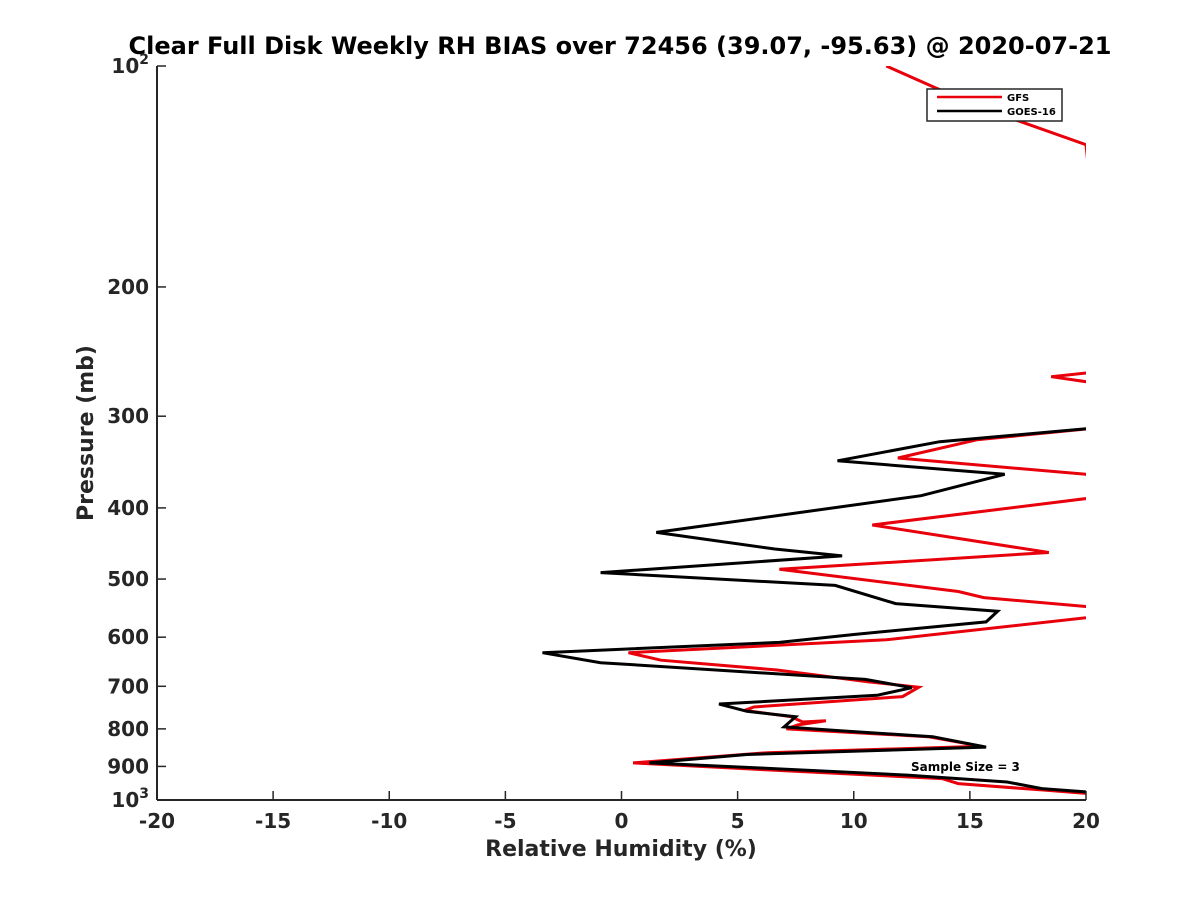 Image resolution: width=1200 pixels, height=900 pixels. Describe the element at coordinates (130, 799) in the screenshot. I see `y-tick-label: 10³` at that location.